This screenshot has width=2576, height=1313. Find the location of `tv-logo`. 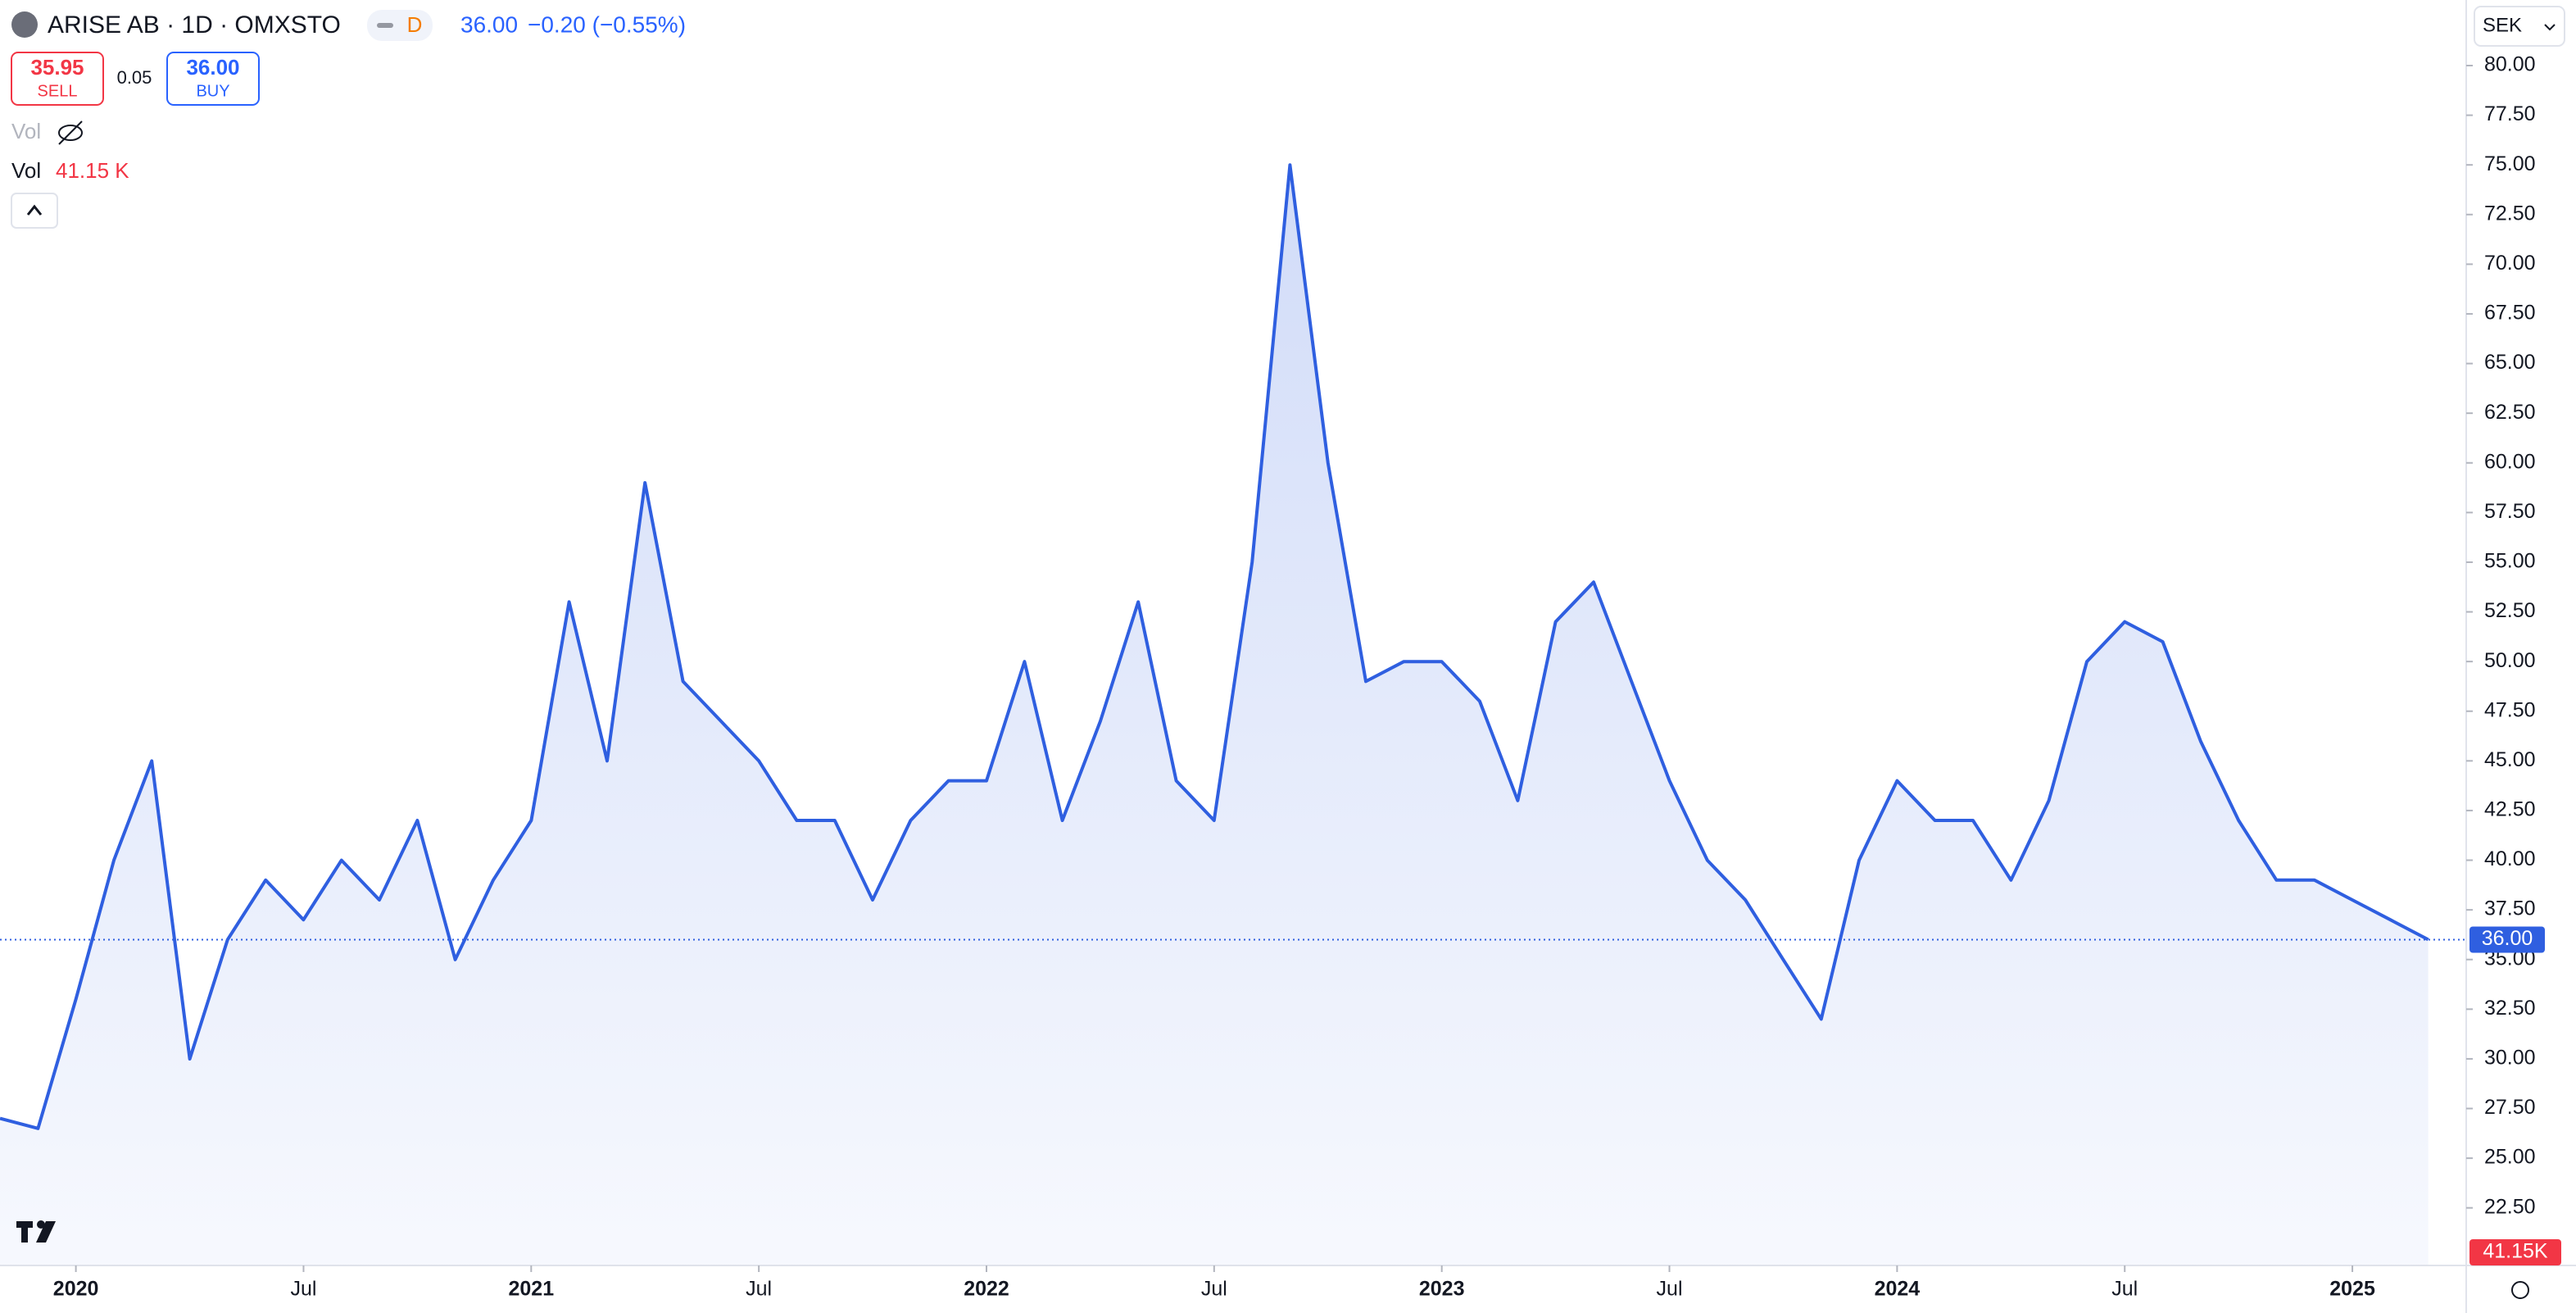

tv-logo is located at coordinates (36, 1232).